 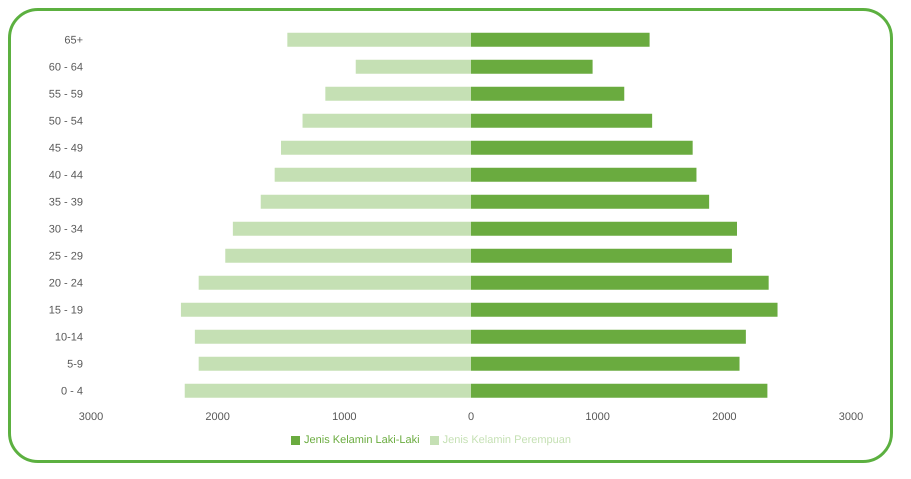 I want to click on y-tick-label: 5-9, so click(x=75, y=364).